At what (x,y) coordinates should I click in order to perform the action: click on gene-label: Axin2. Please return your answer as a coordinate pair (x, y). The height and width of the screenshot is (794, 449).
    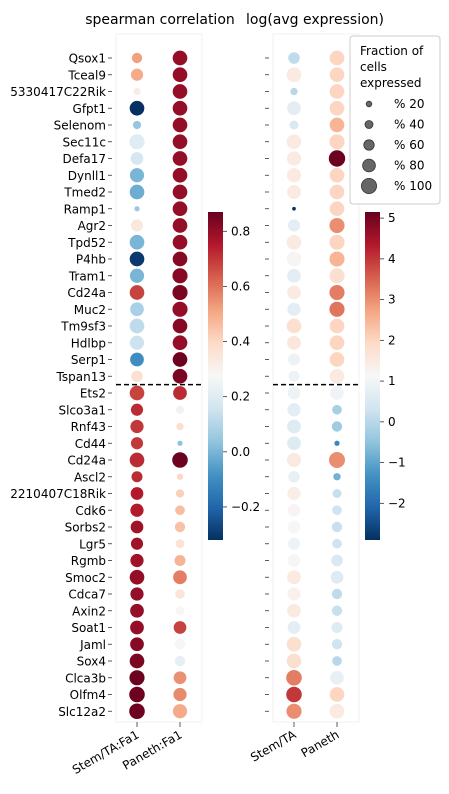
    Looking at the image, I should click on (89, 611).